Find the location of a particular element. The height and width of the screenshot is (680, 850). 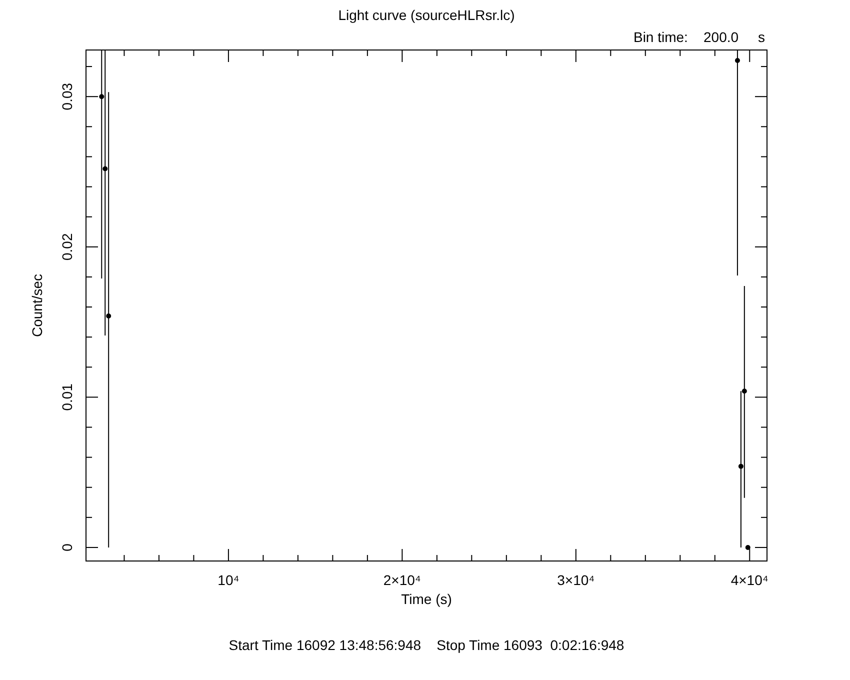

x-tick-label: 4×10⁴ is located at coordinates (749, 580).